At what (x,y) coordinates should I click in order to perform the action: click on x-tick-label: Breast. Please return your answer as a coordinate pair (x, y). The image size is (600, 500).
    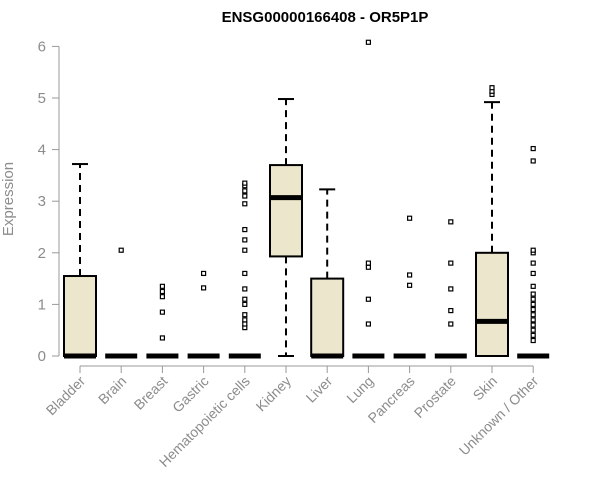
    Looking at the image, I should click on (151, 393).